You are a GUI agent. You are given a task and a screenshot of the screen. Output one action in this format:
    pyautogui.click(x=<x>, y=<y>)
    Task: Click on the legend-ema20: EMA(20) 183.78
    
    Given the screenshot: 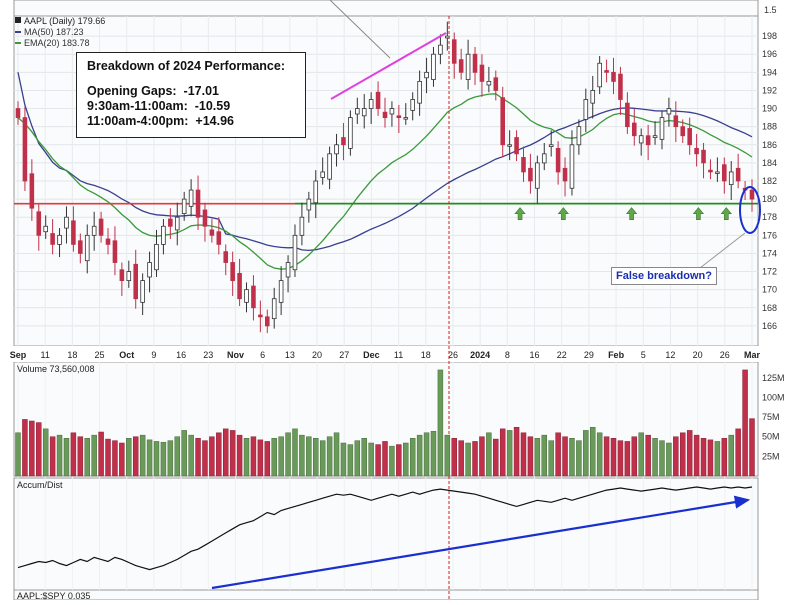 What is the action you would take?
    pyautogui.click(x=57, y=43)
    